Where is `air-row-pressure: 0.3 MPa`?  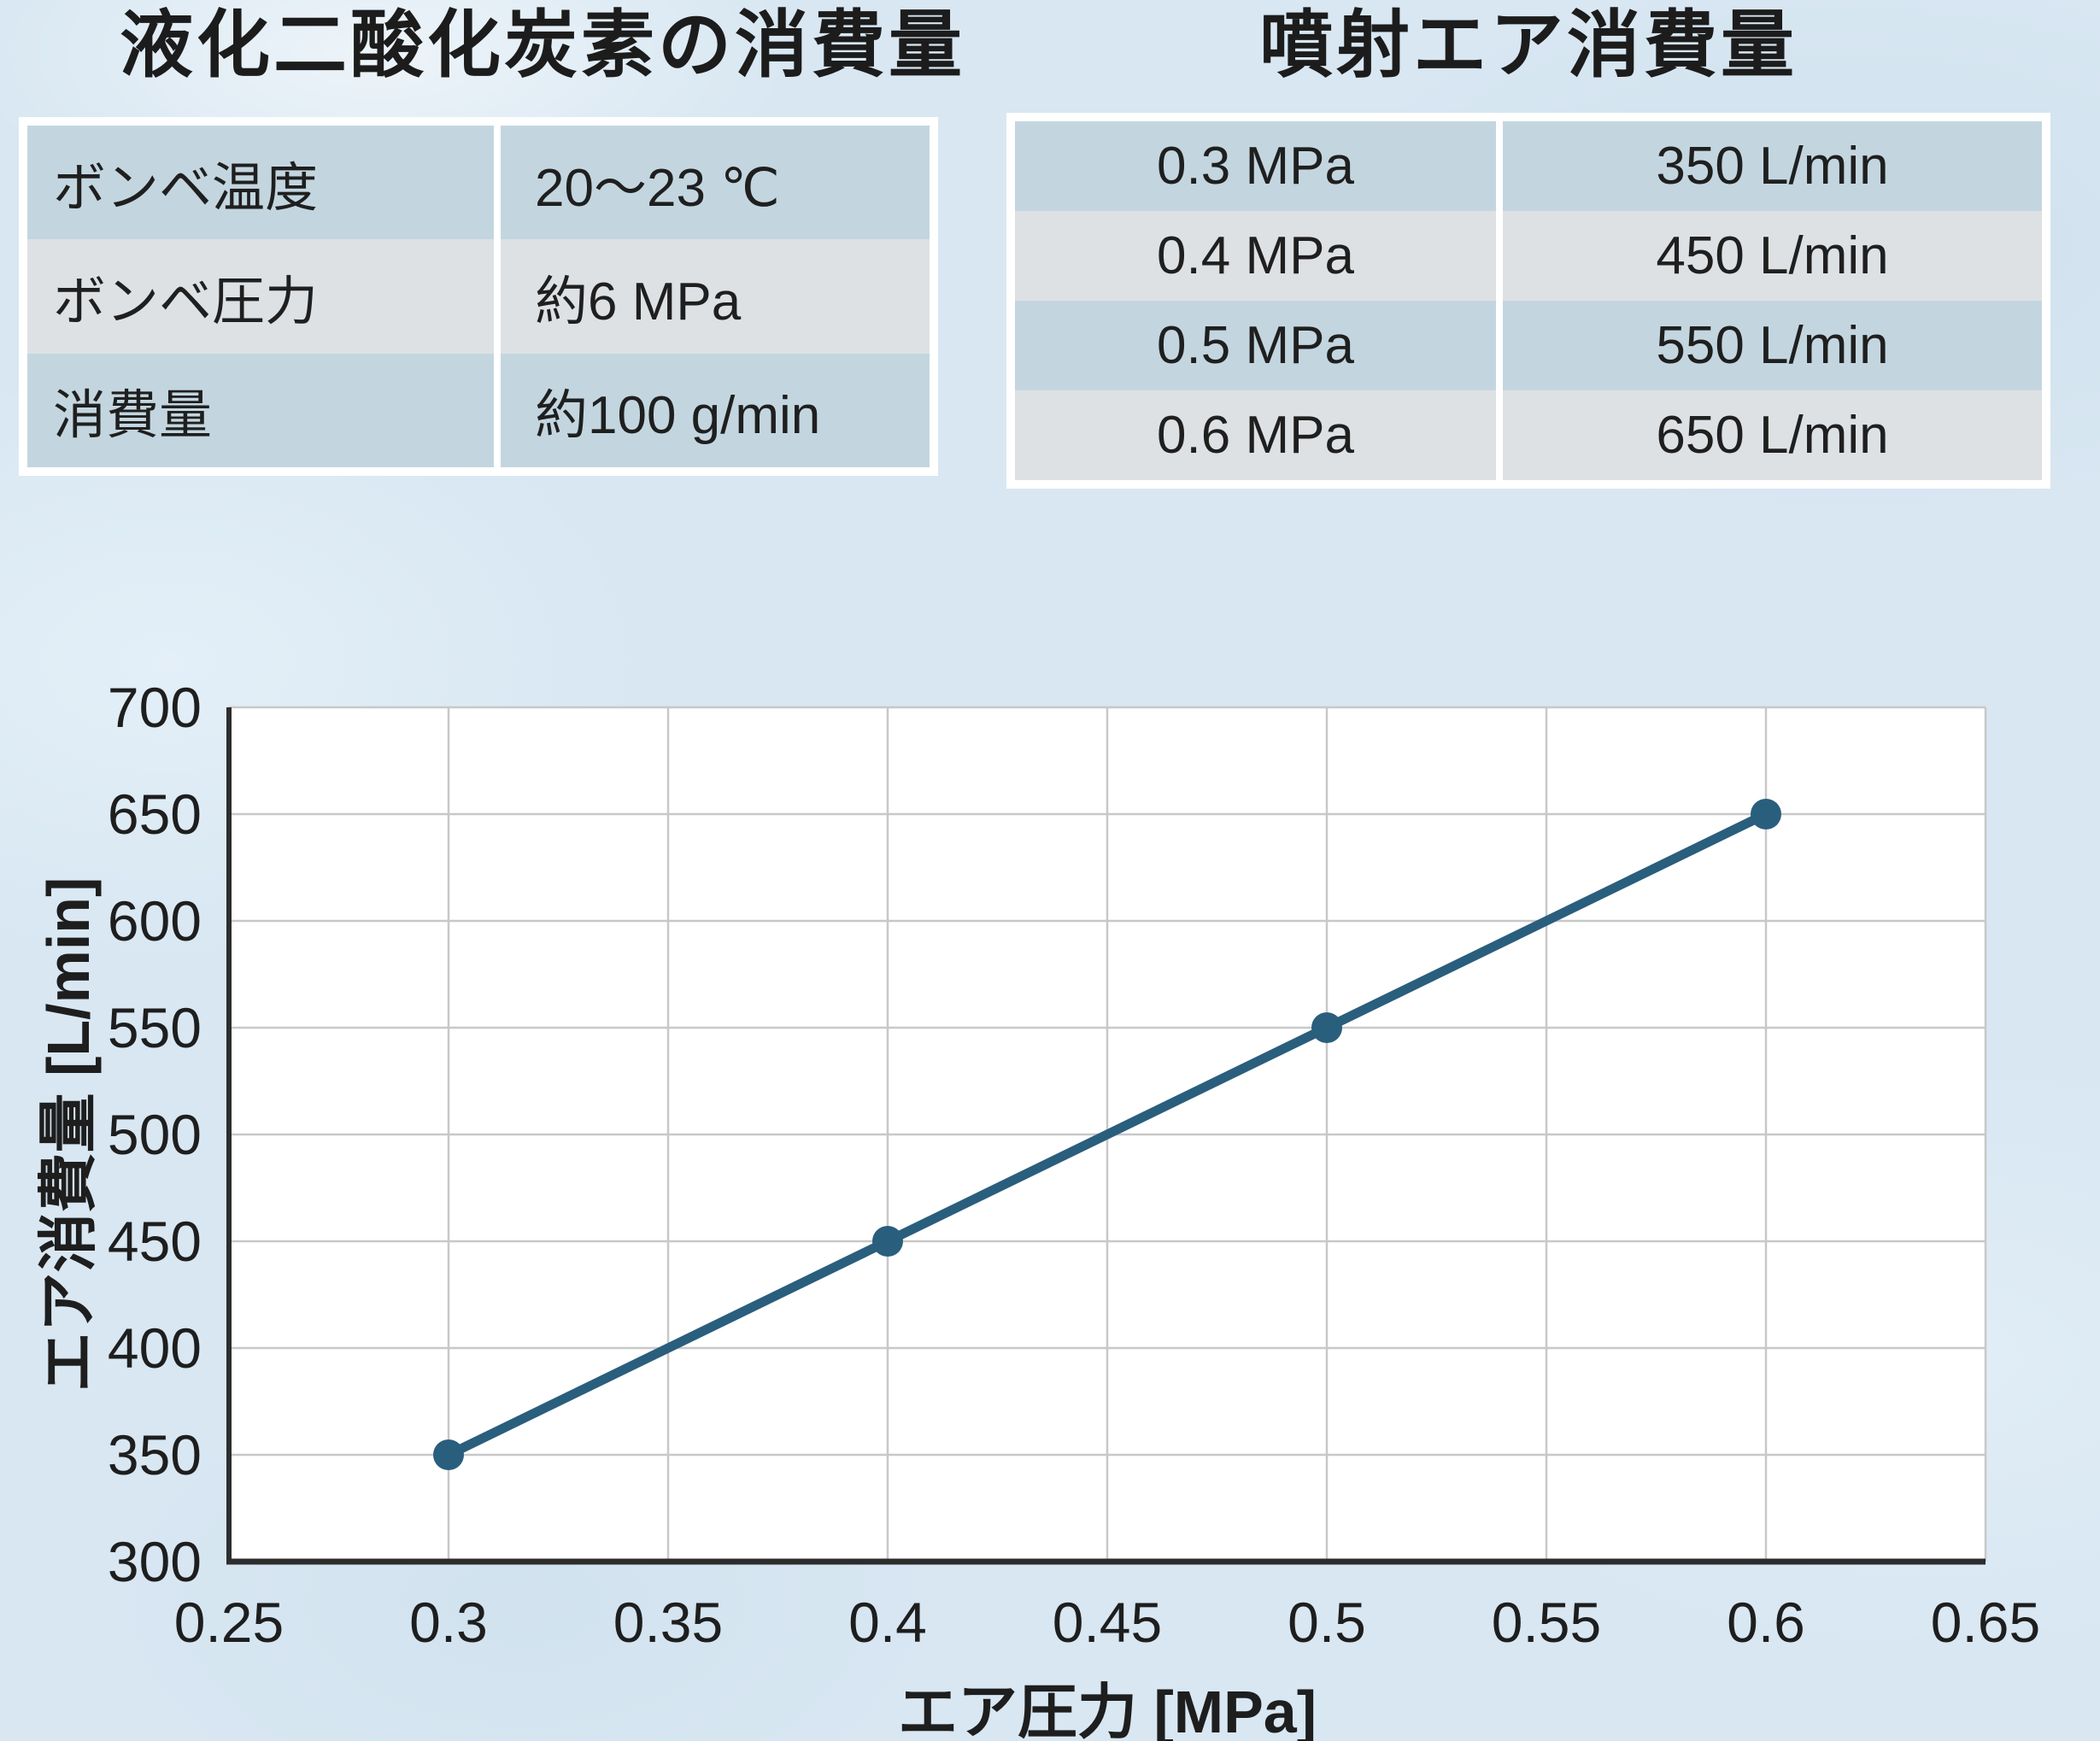
air-row-pressure: 0.3 MPa is located at coordinates (1255, 166).